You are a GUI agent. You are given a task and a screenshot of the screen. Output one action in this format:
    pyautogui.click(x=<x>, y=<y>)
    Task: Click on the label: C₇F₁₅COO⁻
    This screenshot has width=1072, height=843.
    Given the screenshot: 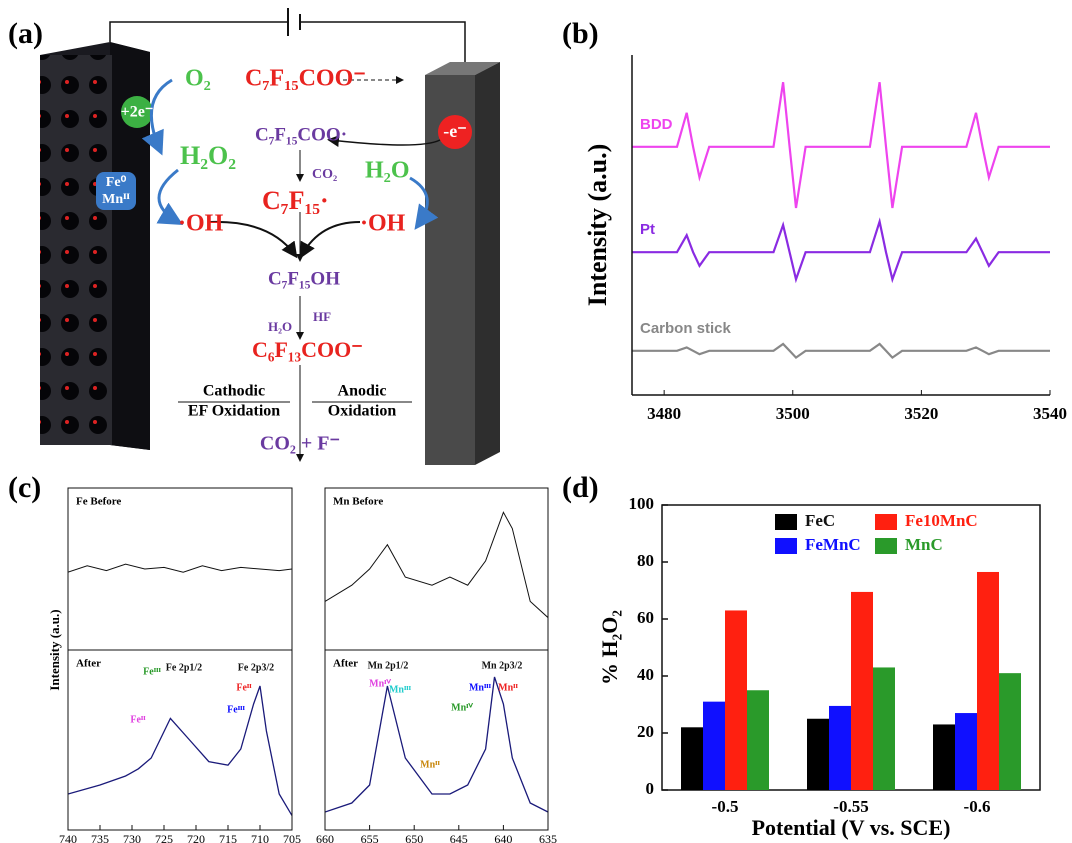 What is the action you would take?
    pyautogui.click(x=305, y=79)
    